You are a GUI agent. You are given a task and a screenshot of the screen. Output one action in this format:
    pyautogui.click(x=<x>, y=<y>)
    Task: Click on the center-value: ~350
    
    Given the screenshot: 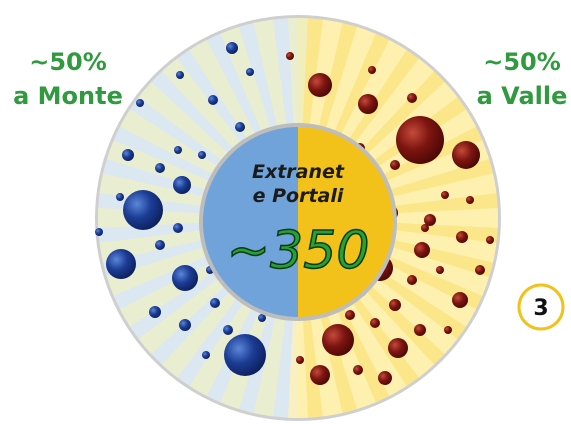 What is the action you would take?
    pyautogui.click(x=298, y=251)
    